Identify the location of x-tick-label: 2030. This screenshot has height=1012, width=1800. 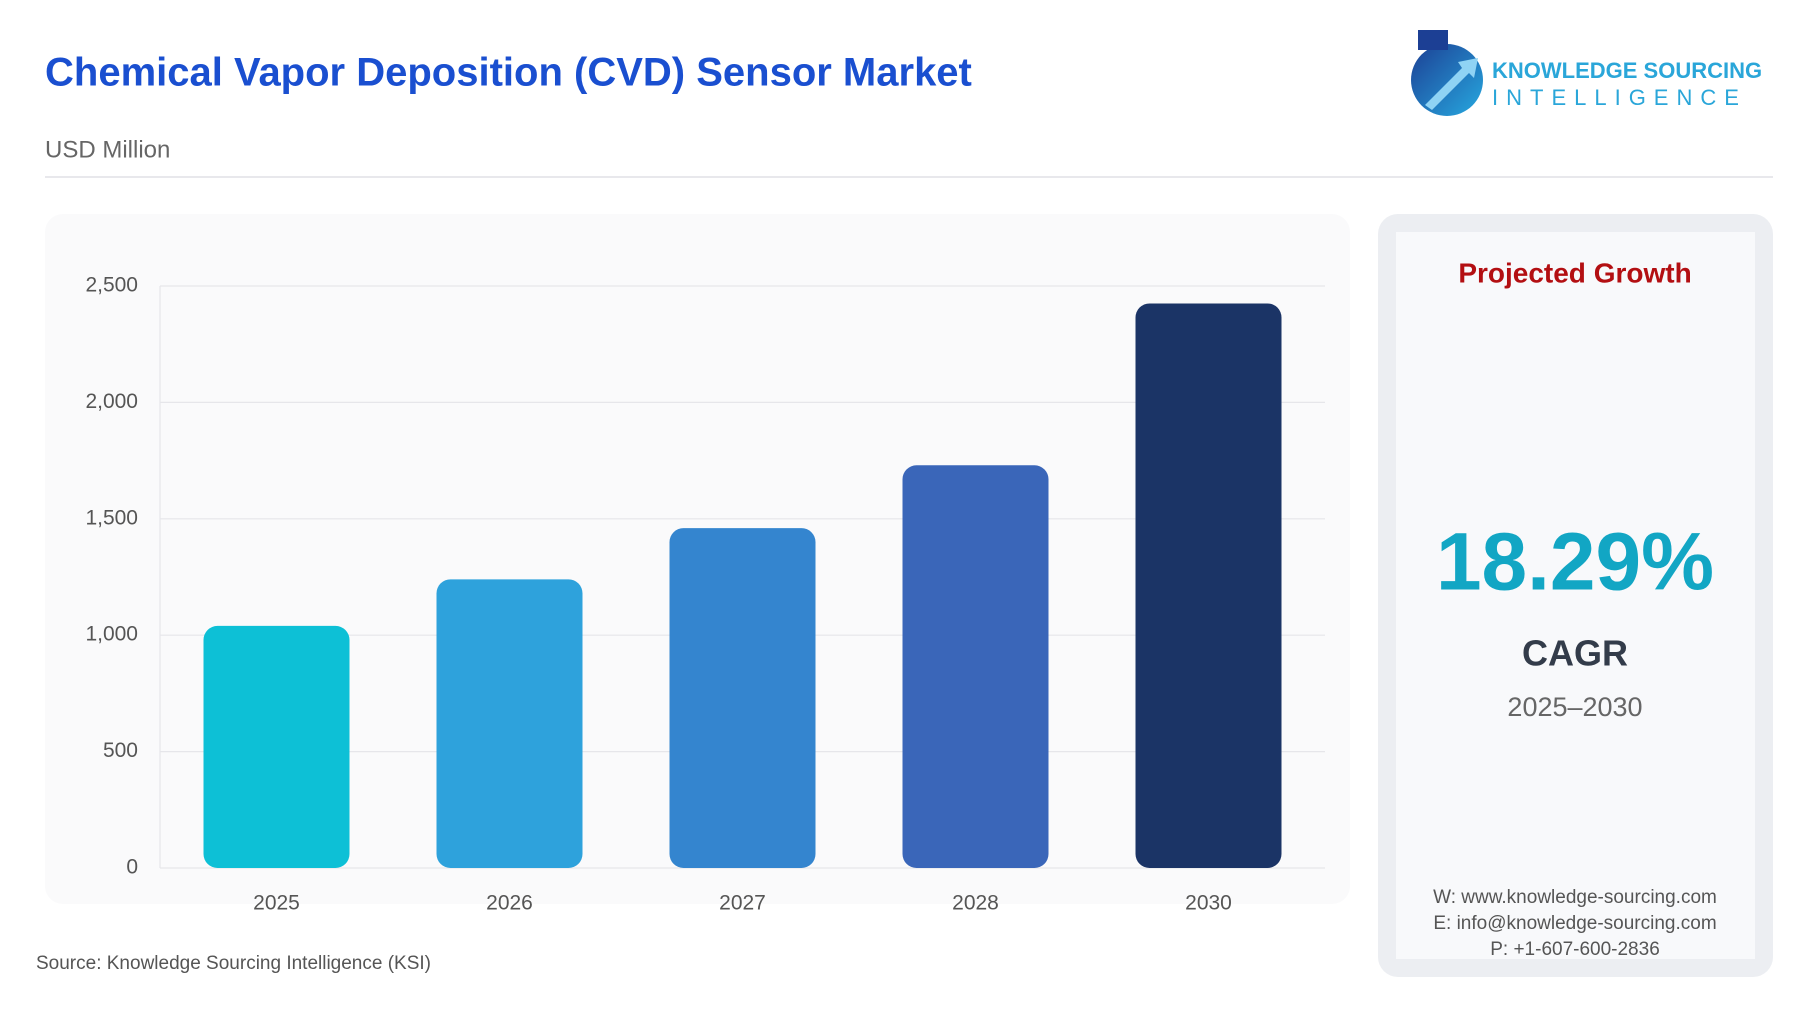
(1208, 903).